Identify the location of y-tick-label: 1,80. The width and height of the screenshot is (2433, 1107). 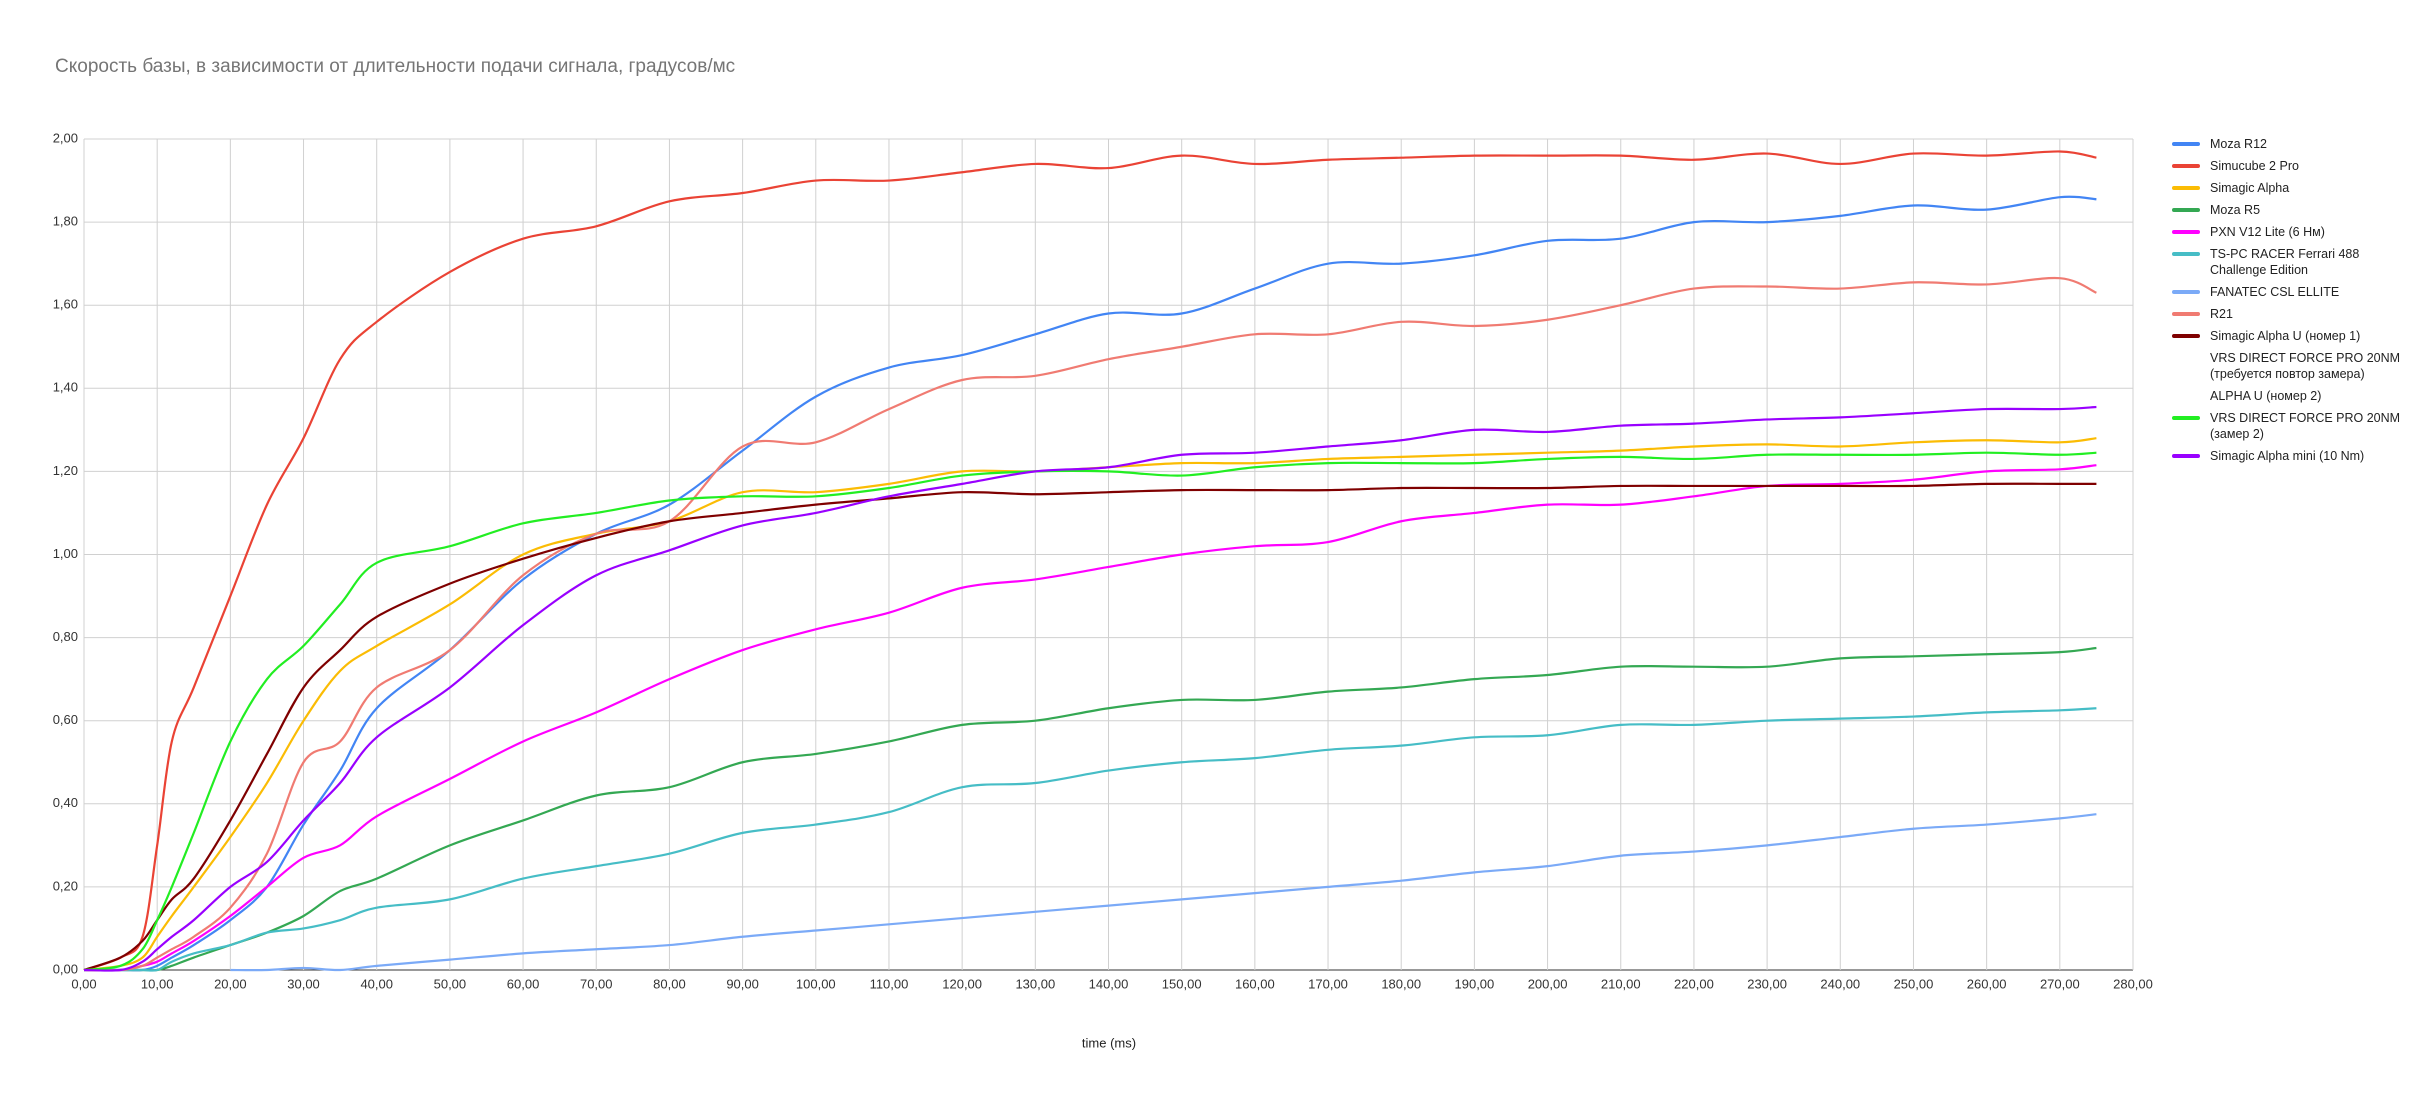
(65, 221).